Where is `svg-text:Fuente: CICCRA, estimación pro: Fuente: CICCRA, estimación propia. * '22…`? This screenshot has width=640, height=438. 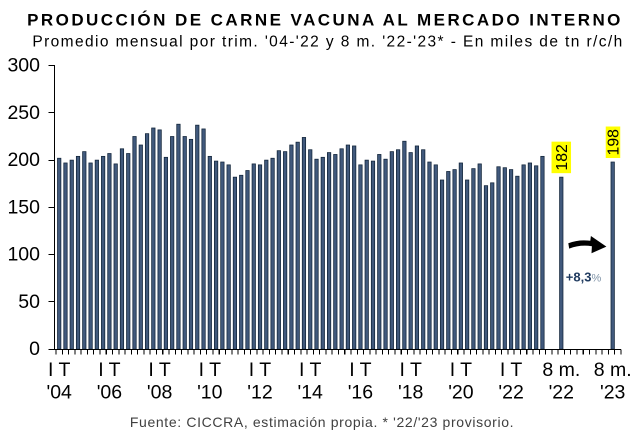 svg-text:Fuente: CICCRA, estimación pro: Fuente: CICCRA, estimación propia. * '22… is located at coordinates (322, 422).